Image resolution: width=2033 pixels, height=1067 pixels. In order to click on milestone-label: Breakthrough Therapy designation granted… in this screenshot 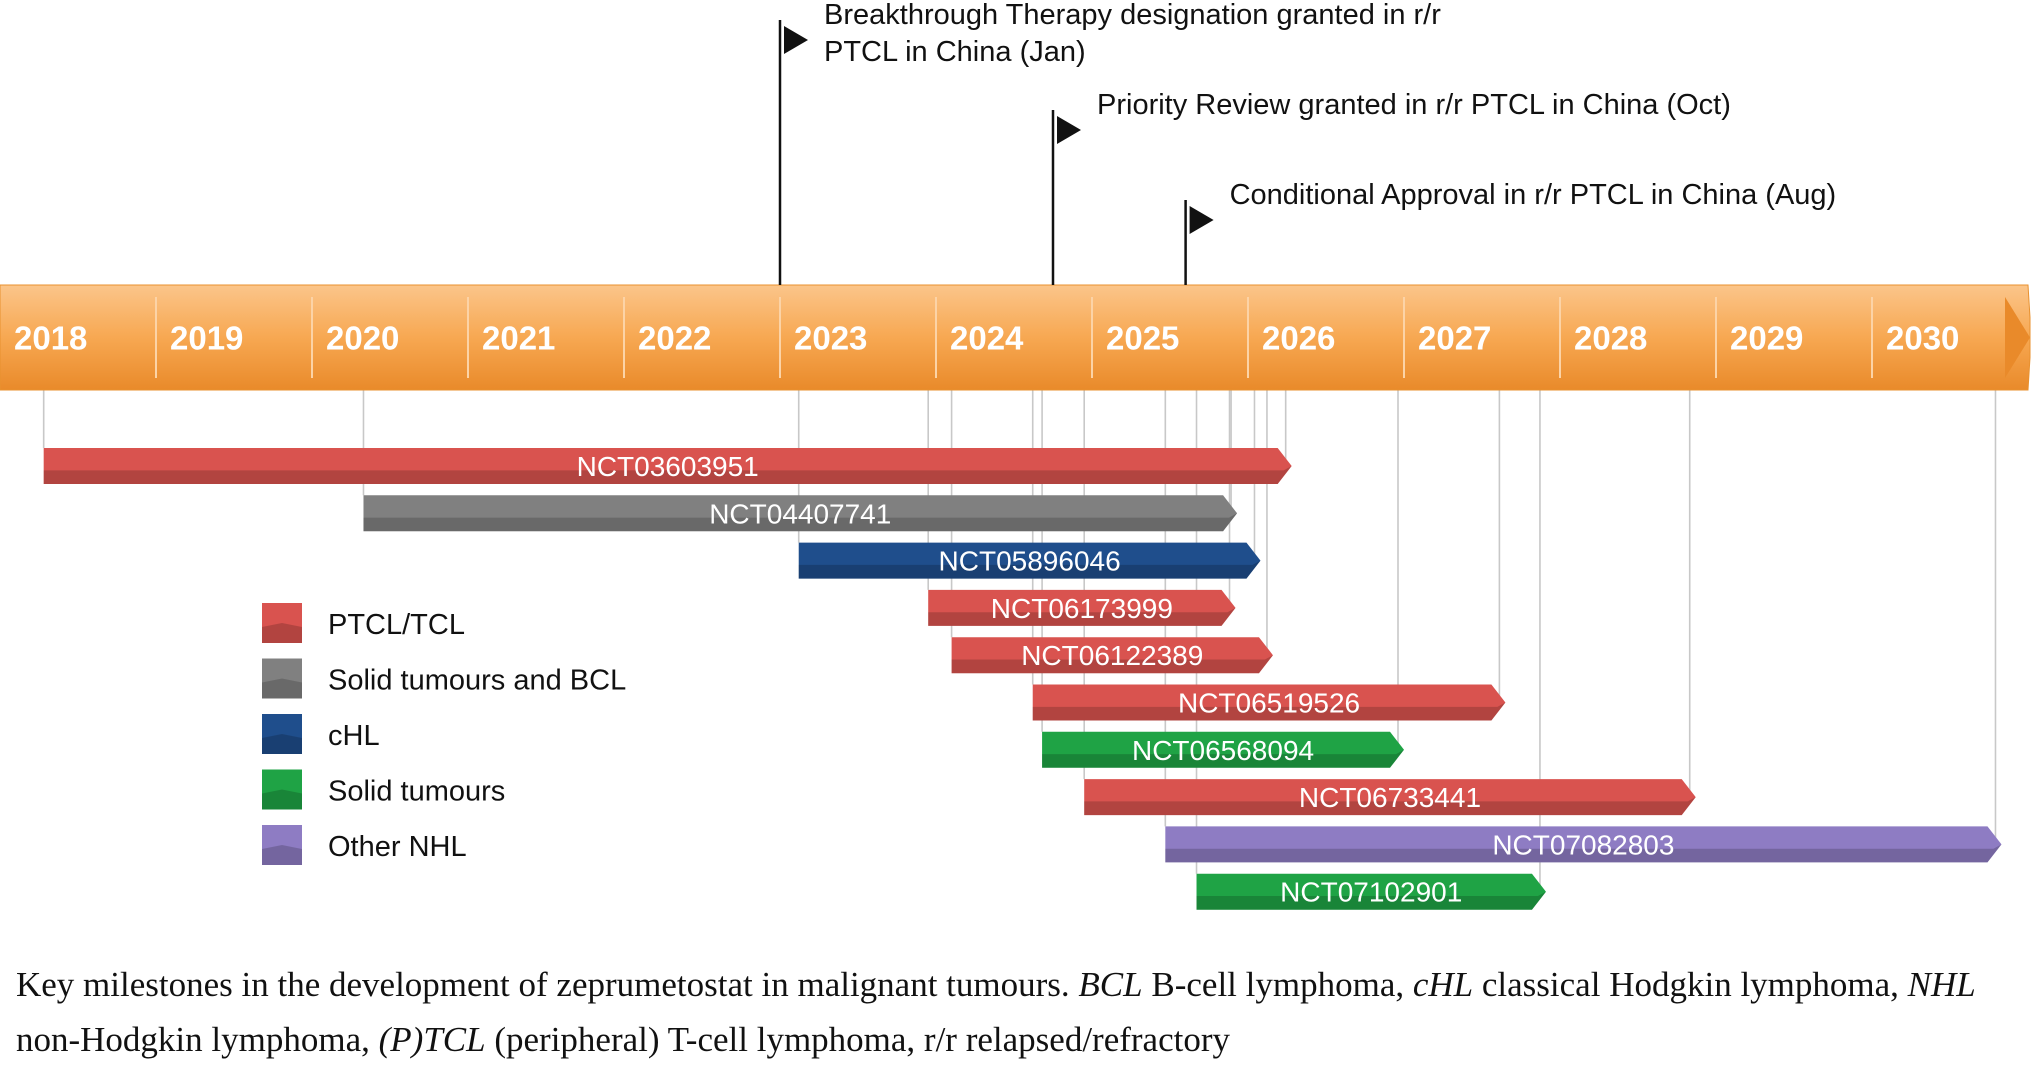, I will do `click(1132, 15)`.